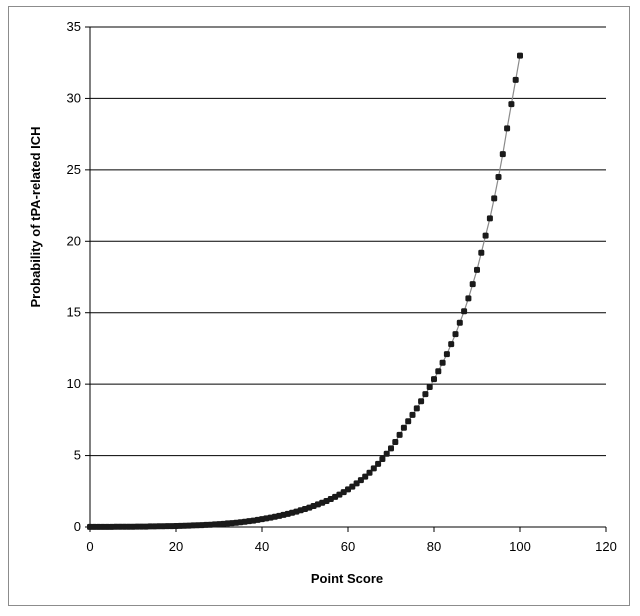 This screenshot has width=640, height=616. Describe the element at coordinates (348, 546) in the screenshot. I see `x-tick-label-3: 60` at that location.